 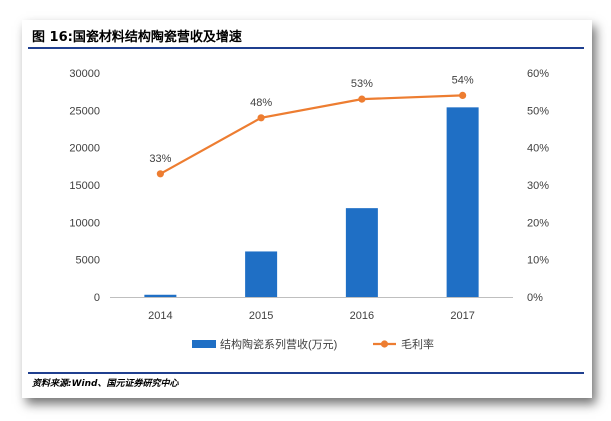 What do you see at coordinates (84, 149) in the screenshot?
I see `left-tick-label: 20000` at bounding box center [84, 149].